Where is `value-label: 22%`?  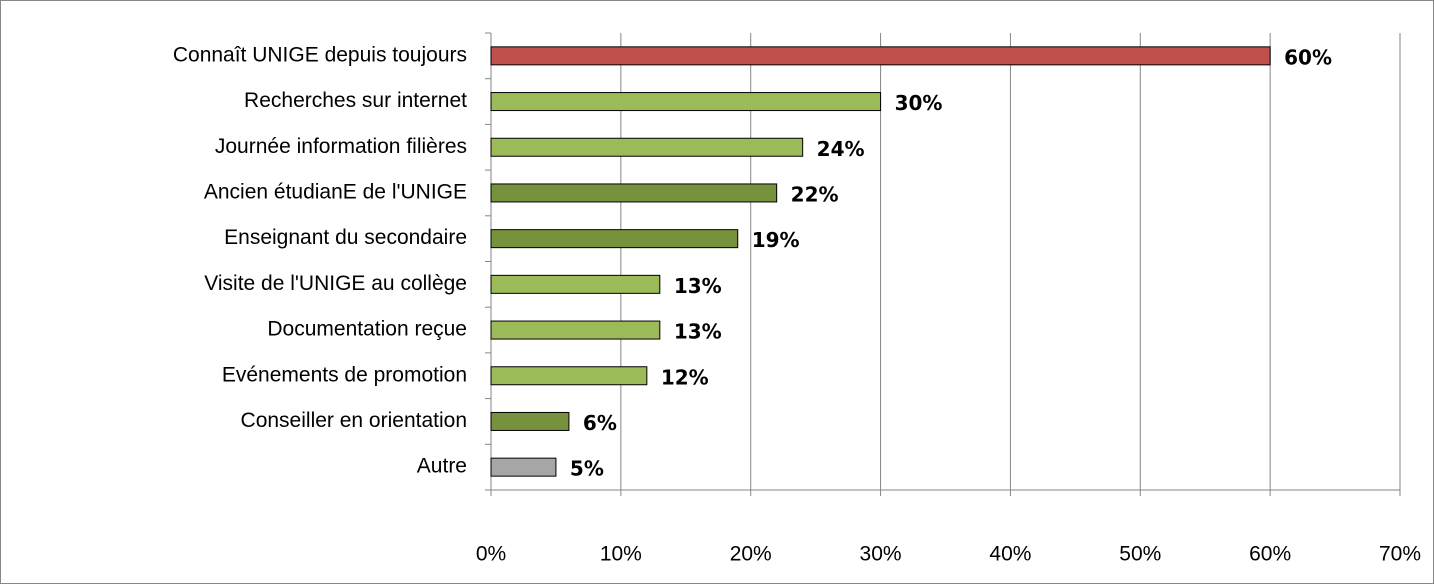
value-label: 22% is located at coordinates (815, 194).